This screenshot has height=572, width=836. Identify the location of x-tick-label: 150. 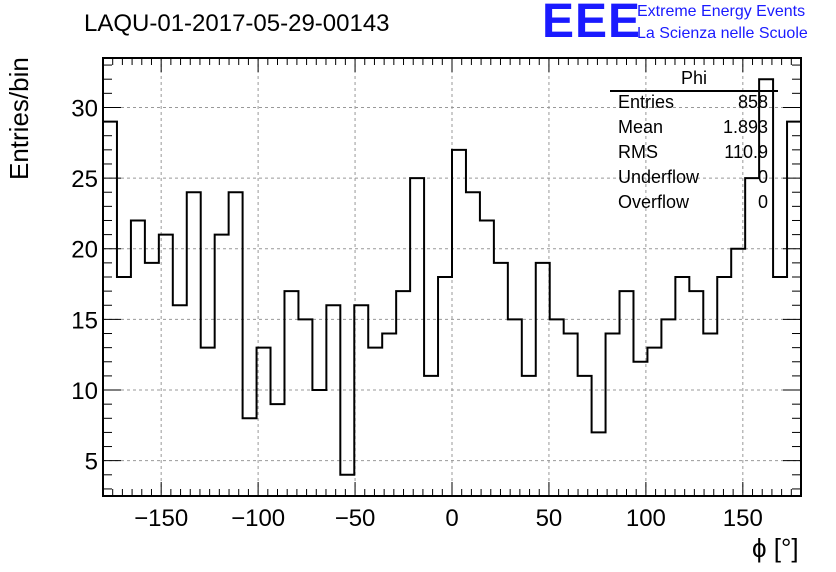
(743, 518).